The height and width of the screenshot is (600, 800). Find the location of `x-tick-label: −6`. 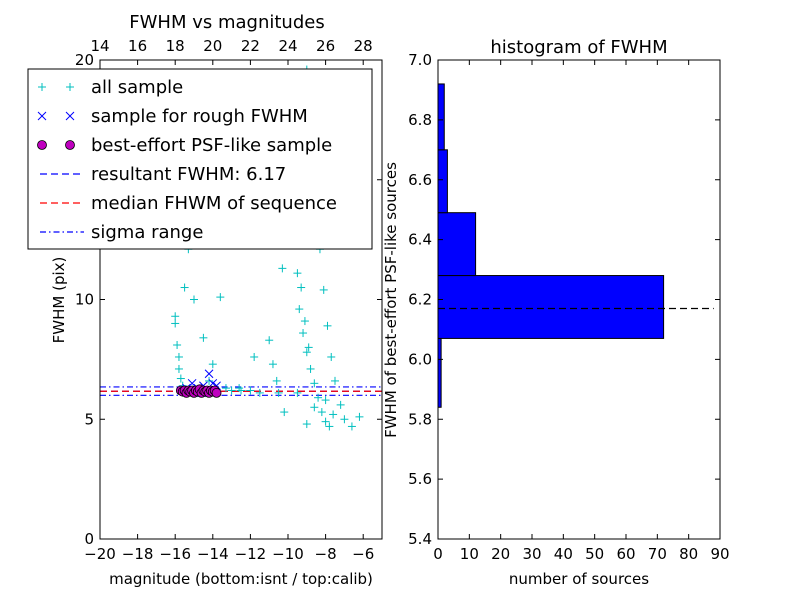

x-tick-label: −6 is located at coordinates (363, 554).